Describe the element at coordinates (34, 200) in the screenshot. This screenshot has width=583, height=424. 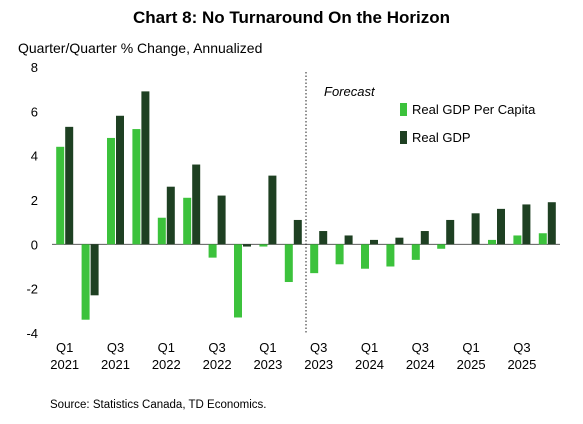
I see `y-tick-label: 2` at that location.